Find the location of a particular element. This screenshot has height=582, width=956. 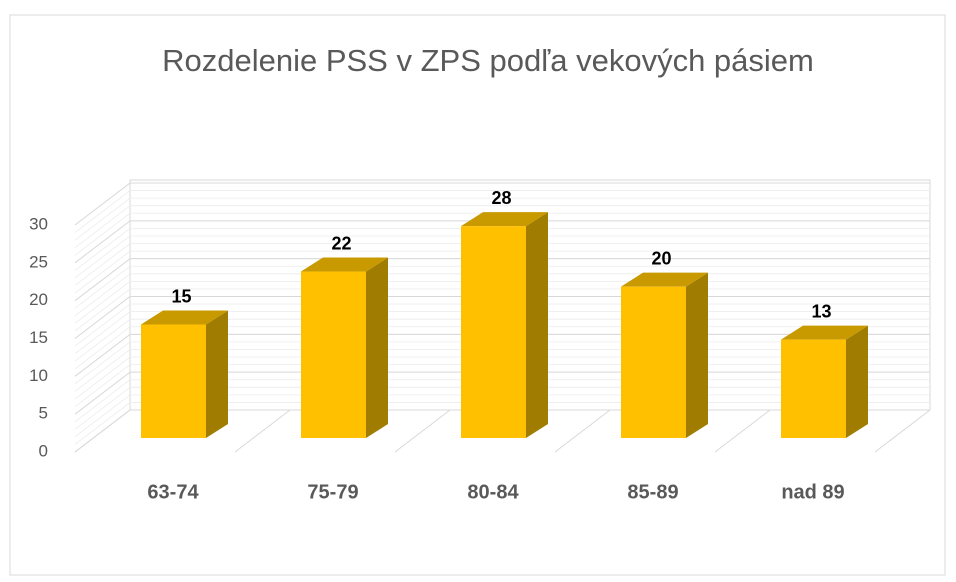

x-tick-label: nad 89 is located at coordinates (812, 492).